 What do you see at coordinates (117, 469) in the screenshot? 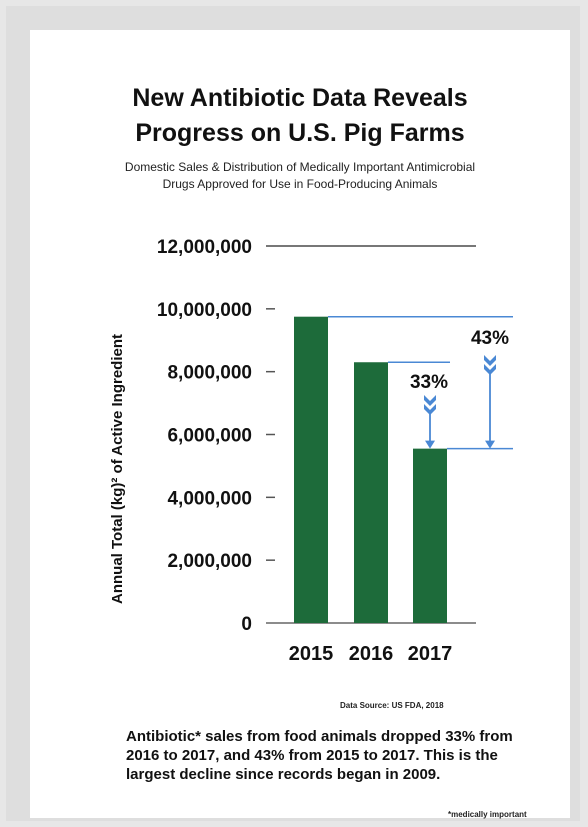
I see `y-axis-label: Annual Total (kg)² of Active Ingredient` at bounding box center [117, 469].